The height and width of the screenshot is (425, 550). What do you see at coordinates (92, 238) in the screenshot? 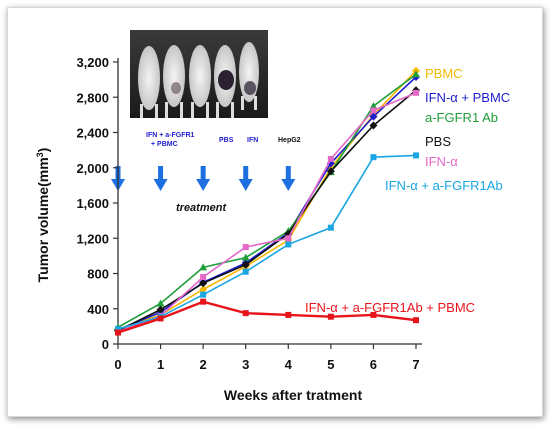
I see `y-tick-label: 1,200` at bounding box center [92, 238].